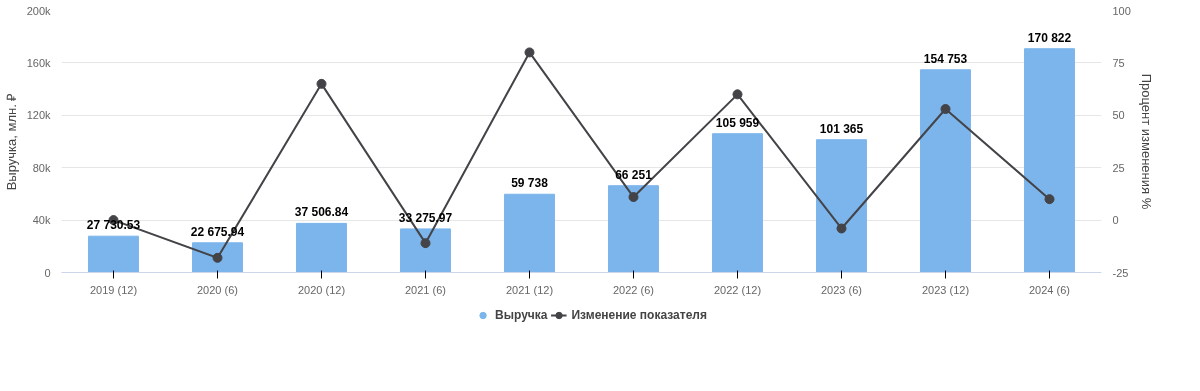 This screenshot has height=391, width=1200. Describe the element at coordinates (737, 289) in the screenshot. I see `x-tick-label: 2022 (12)` at that location.